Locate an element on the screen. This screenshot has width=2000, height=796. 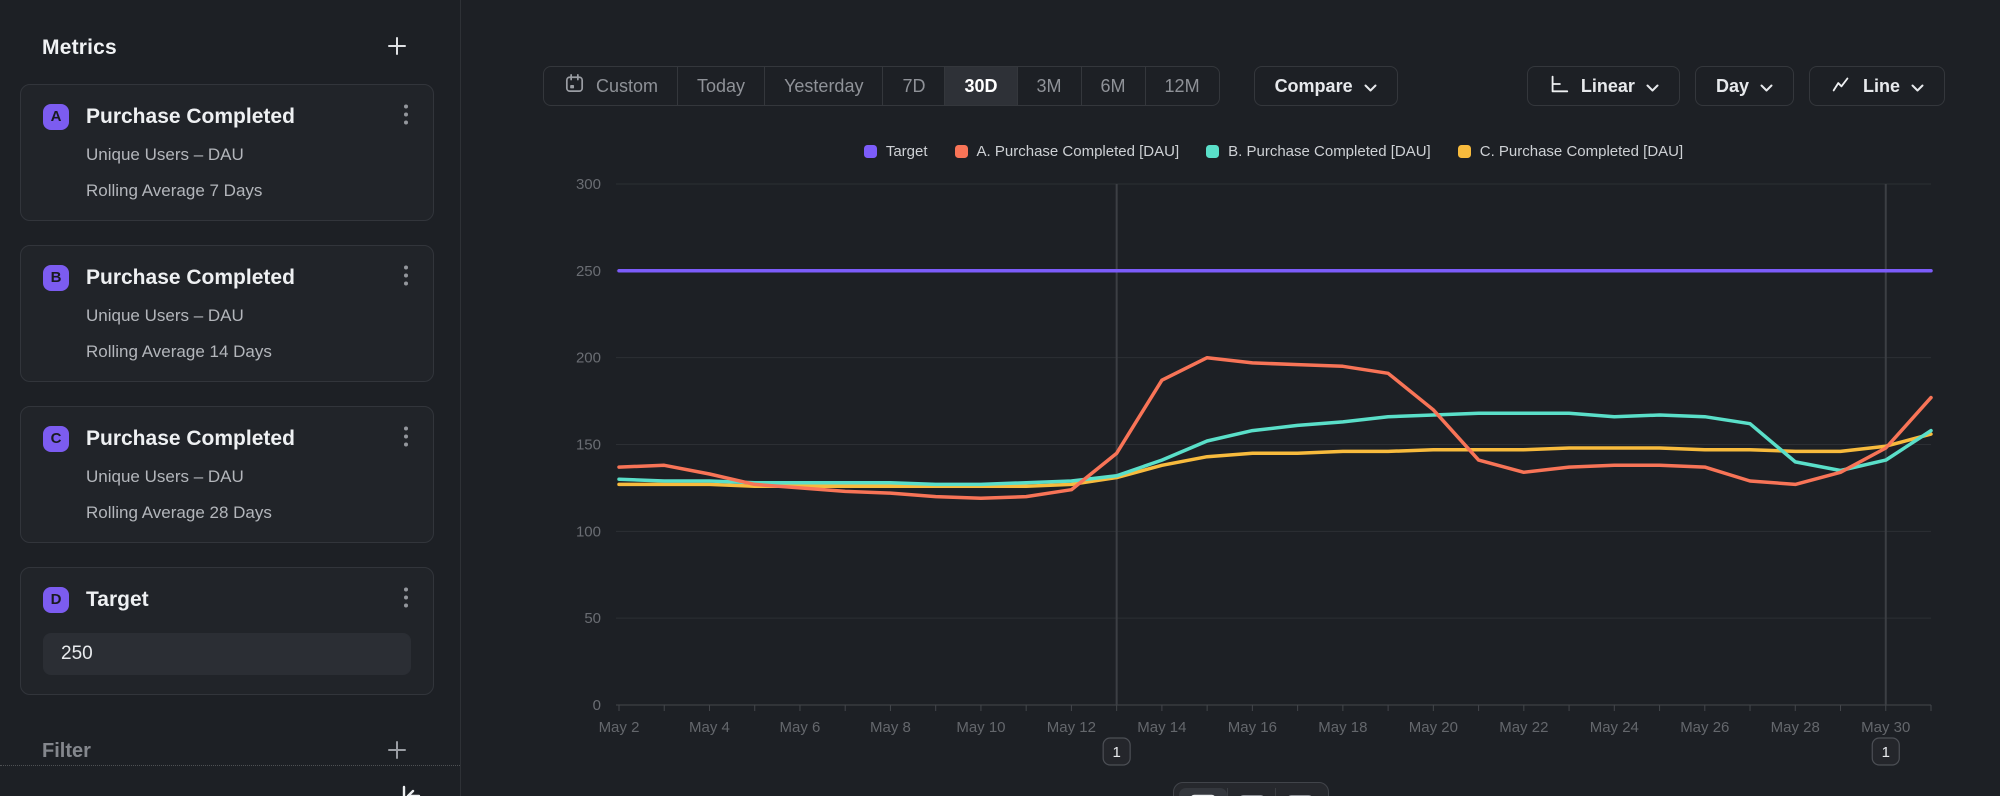
add-filter-button is located at coordinates (397, 751).